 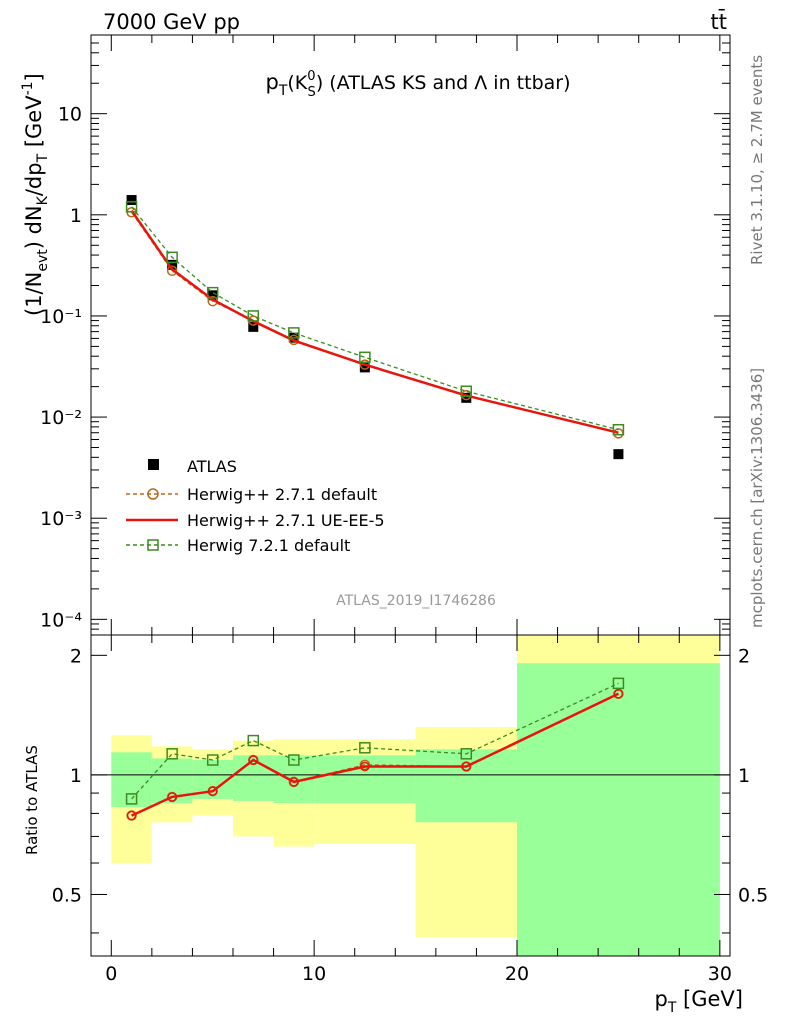 What do you see at coordinates (720, 974) in the screenshot?
I see `ratio-xtick-label: 30` at bounding box center [720, 974].